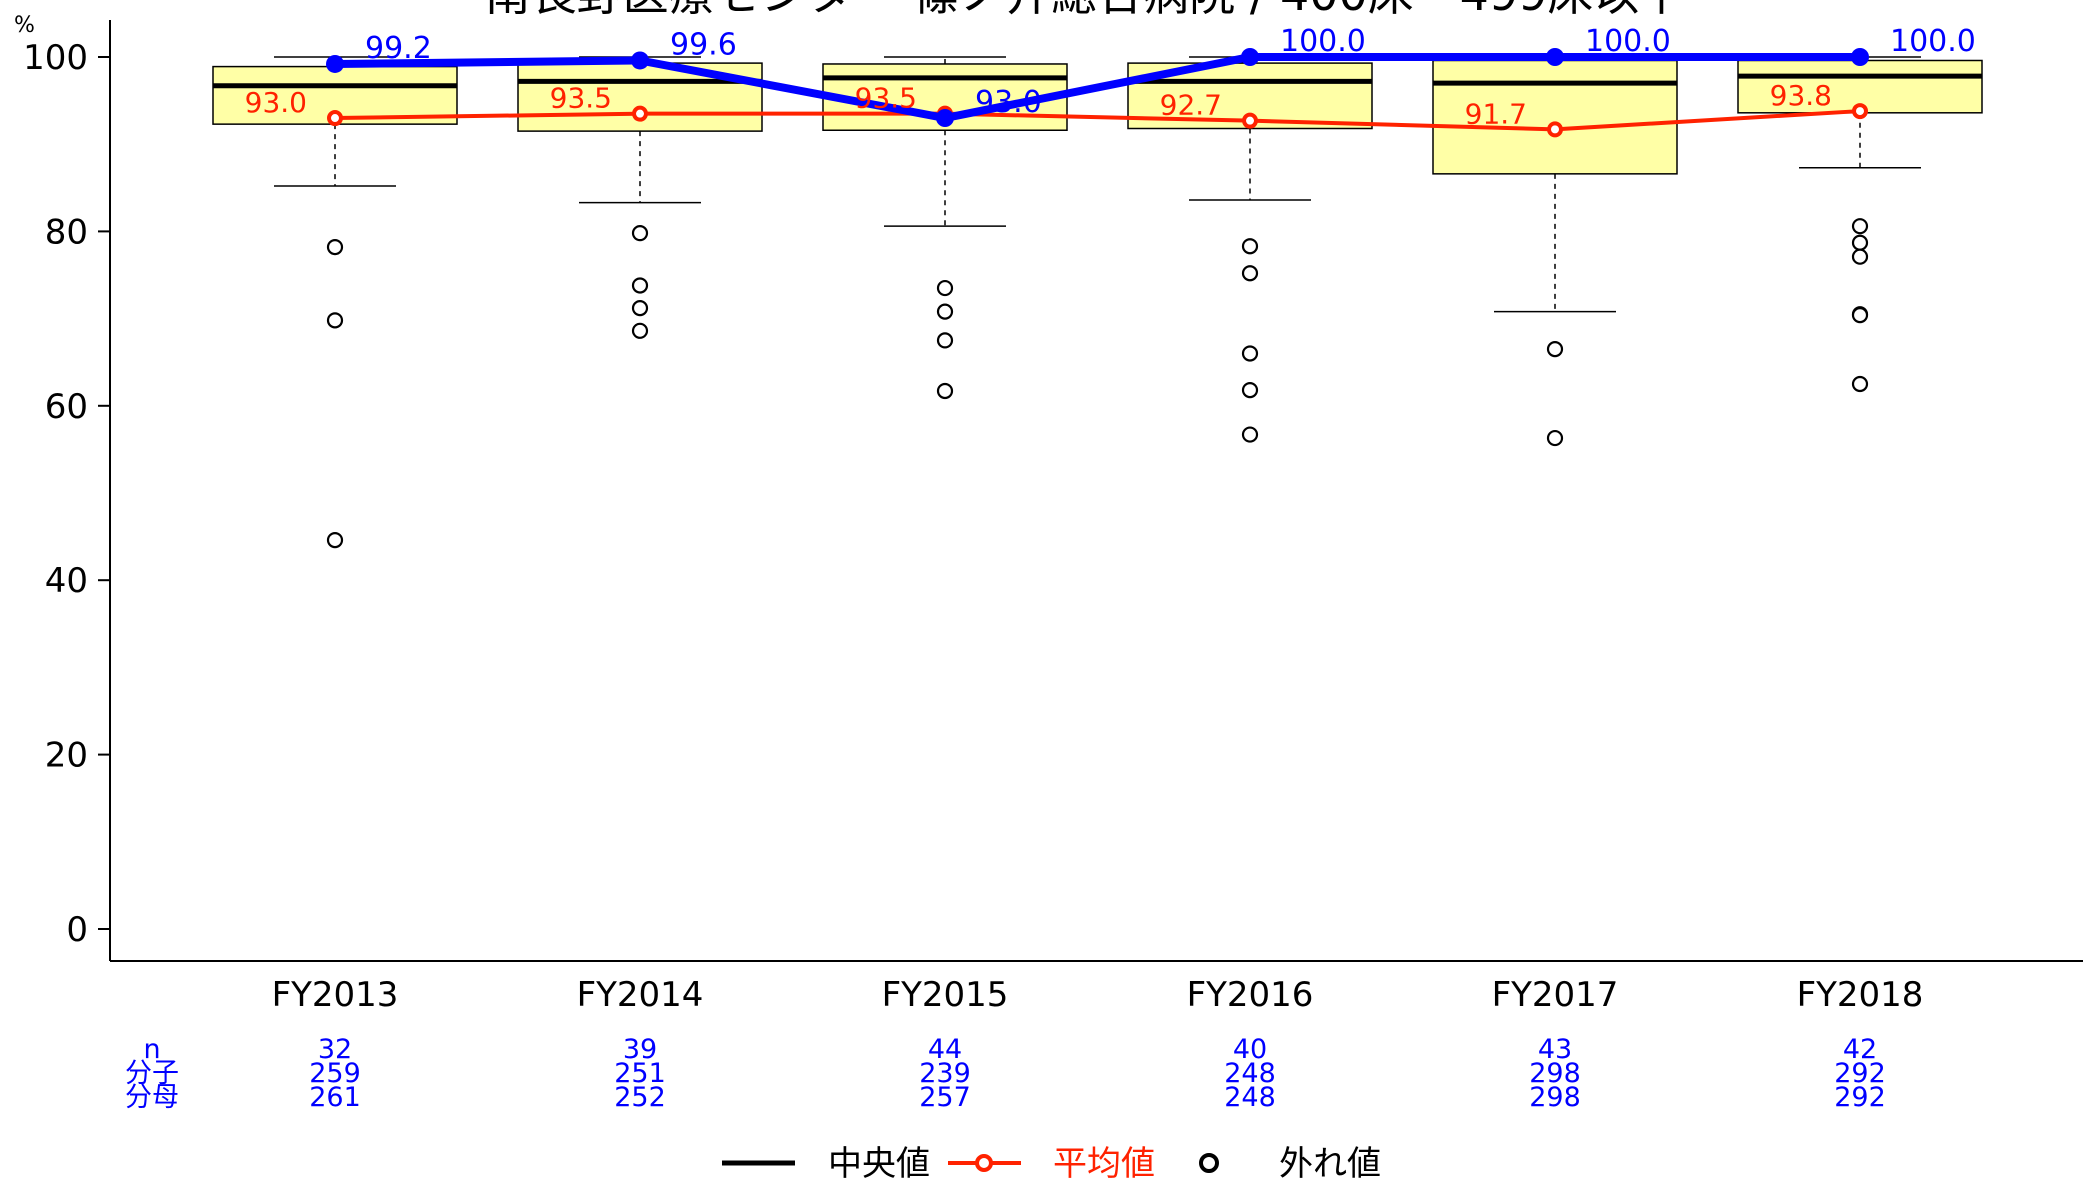 This screenshot has height=1184, width=2089. What do you see at coordinates (335, 1097) in the screenshot?
I see `table-cell: 261` at bounding box center [335, 1097].